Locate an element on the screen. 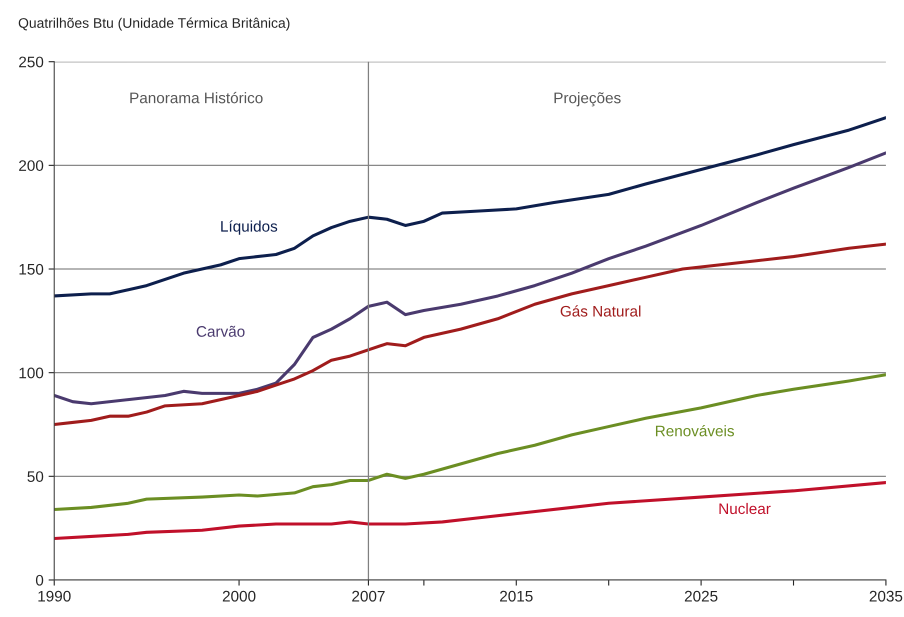  x-tick-label: 2000 is located at coordinates (239, 596).